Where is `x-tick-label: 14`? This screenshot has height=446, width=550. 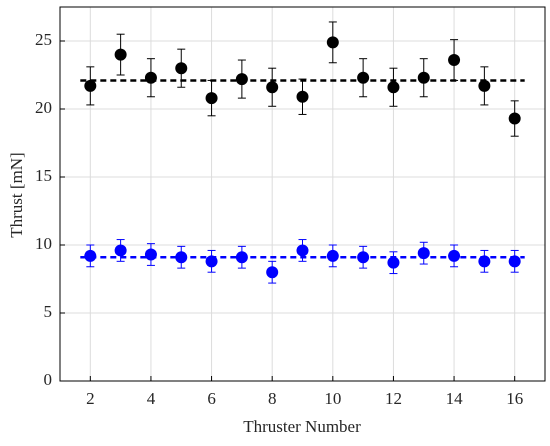 x-tick-label: 14 is located at coordinates (455, 398).